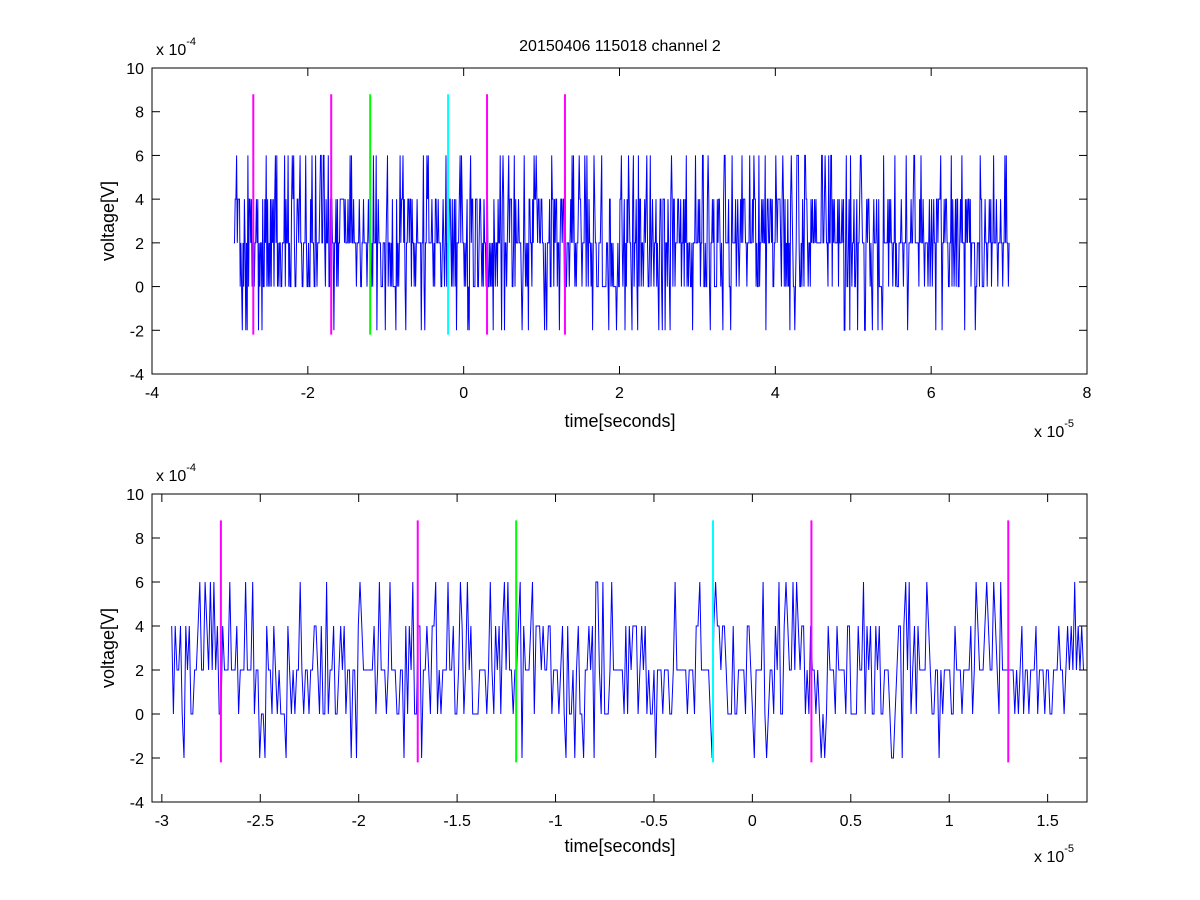 This screenshot has height=900, width=1200. I want to click on x-tick-label: -2.5, so click(260, 821).